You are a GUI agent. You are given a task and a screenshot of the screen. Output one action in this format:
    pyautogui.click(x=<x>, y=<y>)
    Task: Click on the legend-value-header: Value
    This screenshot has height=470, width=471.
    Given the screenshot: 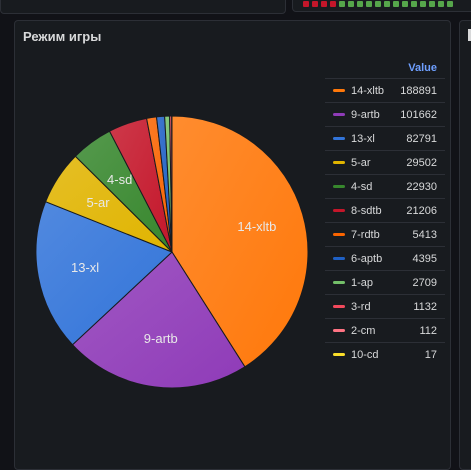 What is the action you would take?
    pyautogui.click(x=385, y=68)
    